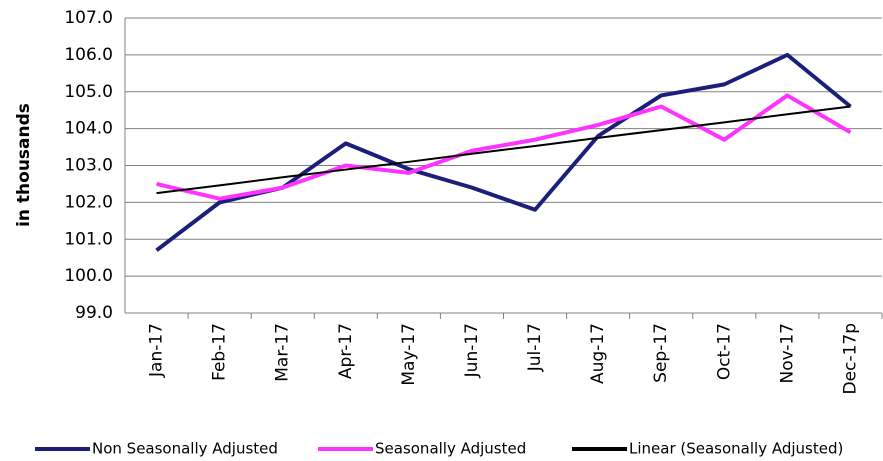 This screenshot has height=461, width=883. I want to click on y-tick-label: 103.0, so click(88, 166).